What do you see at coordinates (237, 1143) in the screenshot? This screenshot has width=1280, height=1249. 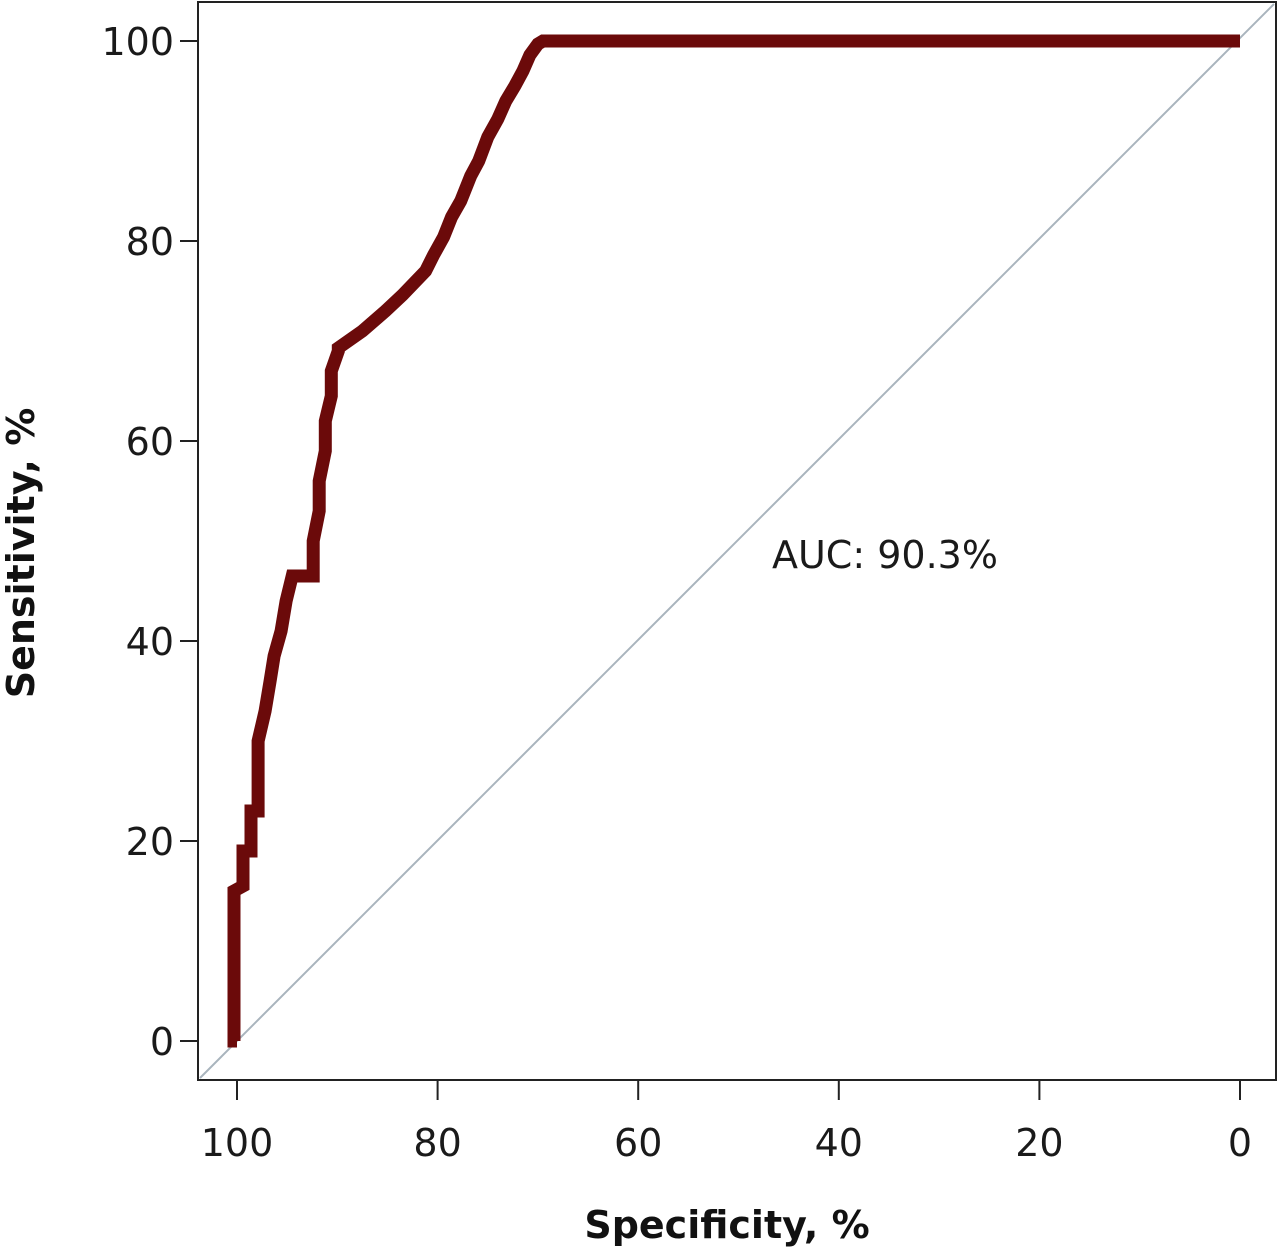 I see `x-tick-label: 100` at bounding box center [237, 1143].